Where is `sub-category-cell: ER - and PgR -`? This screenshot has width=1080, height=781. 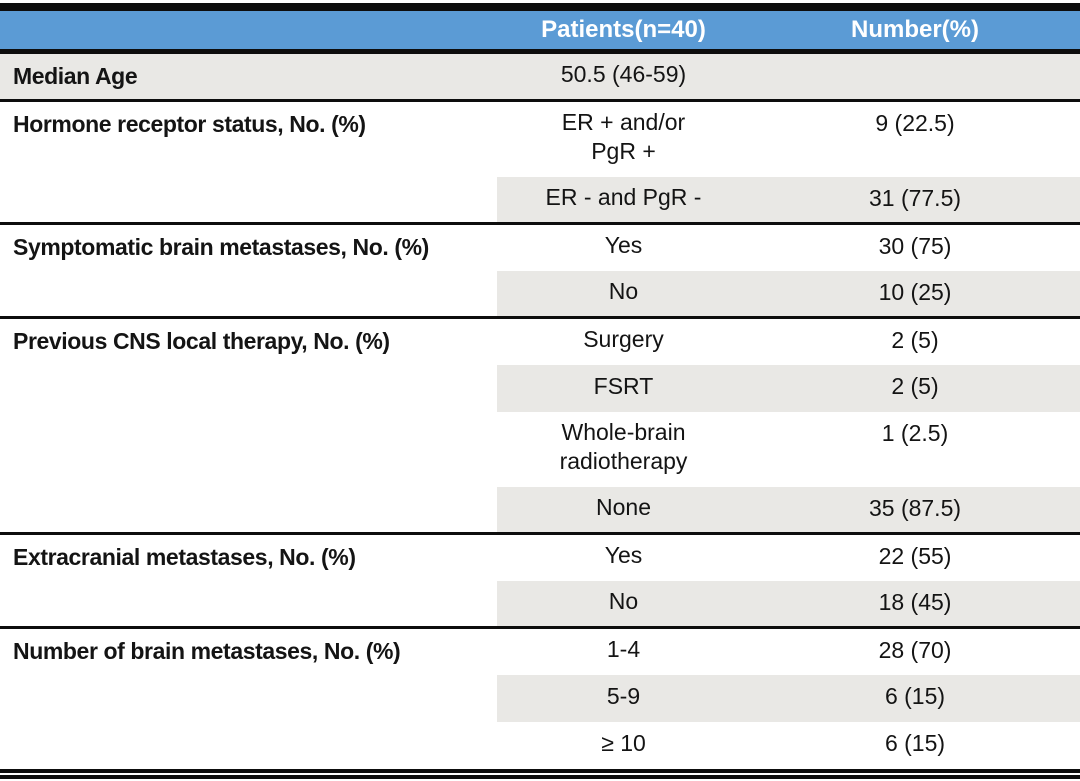 sub-category-cell: ER - and PgR - is located at coordinates (623, 200).